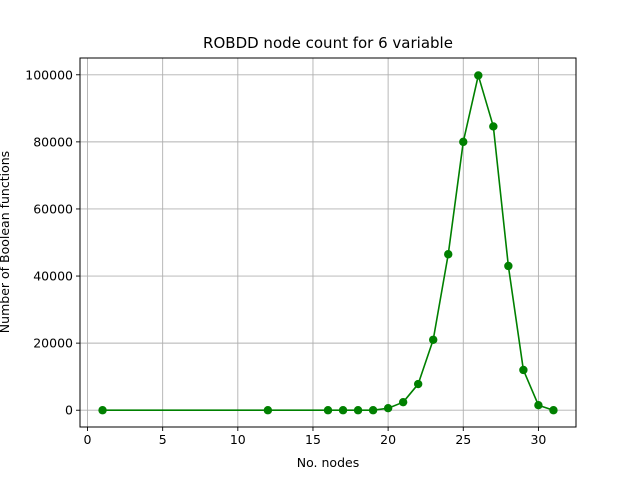 The width and height of the screenshot is (640, 480). I want to click on y-tick-label: 0, so click(69, 410).